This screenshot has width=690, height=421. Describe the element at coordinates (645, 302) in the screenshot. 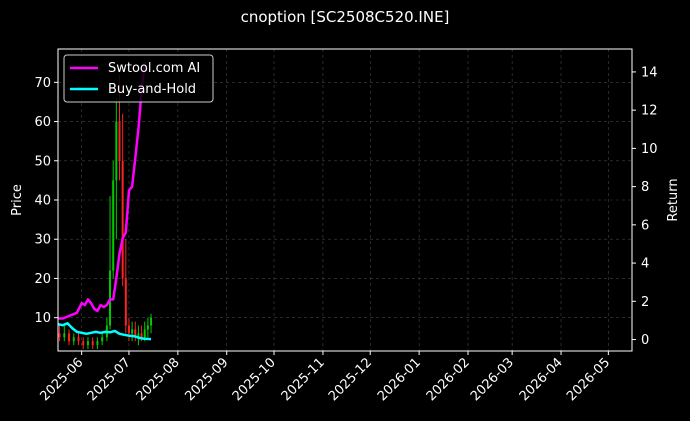

I see `right-tick-label: 2` at that location.